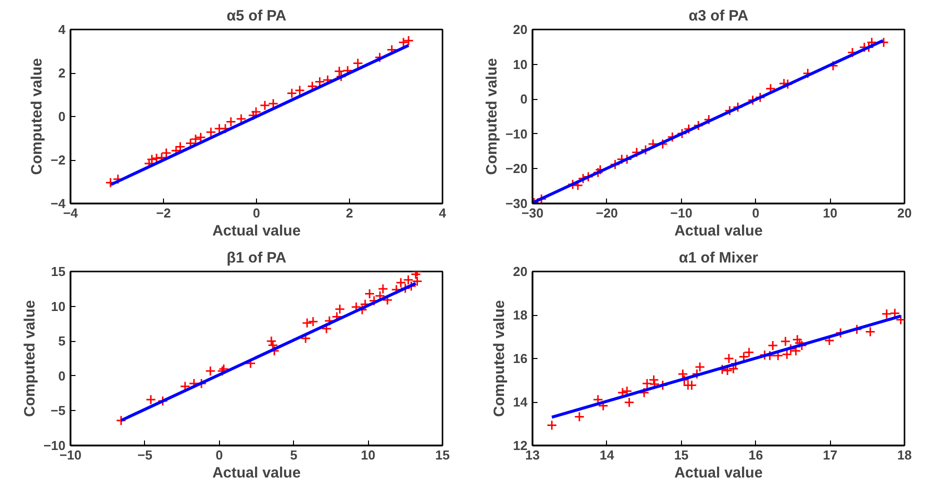 The height and width of the screenshot is (484, 925). I want to click on x-tick-label: 20, so click(904, 213).